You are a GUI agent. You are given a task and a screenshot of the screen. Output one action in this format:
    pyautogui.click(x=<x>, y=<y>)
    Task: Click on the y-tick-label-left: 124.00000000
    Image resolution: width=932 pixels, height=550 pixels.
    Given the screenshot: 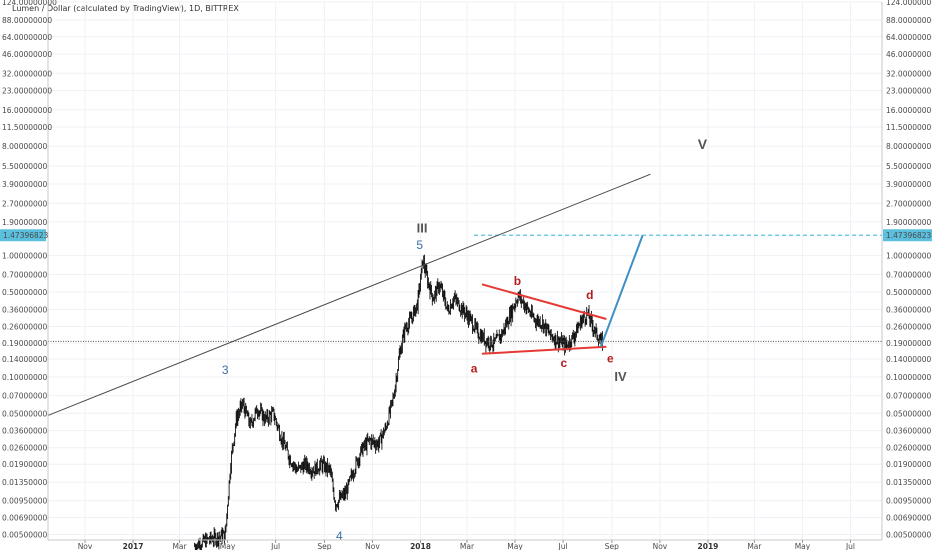 What is the action you would take?
    pyautogui.click(x=29, y=3)
    